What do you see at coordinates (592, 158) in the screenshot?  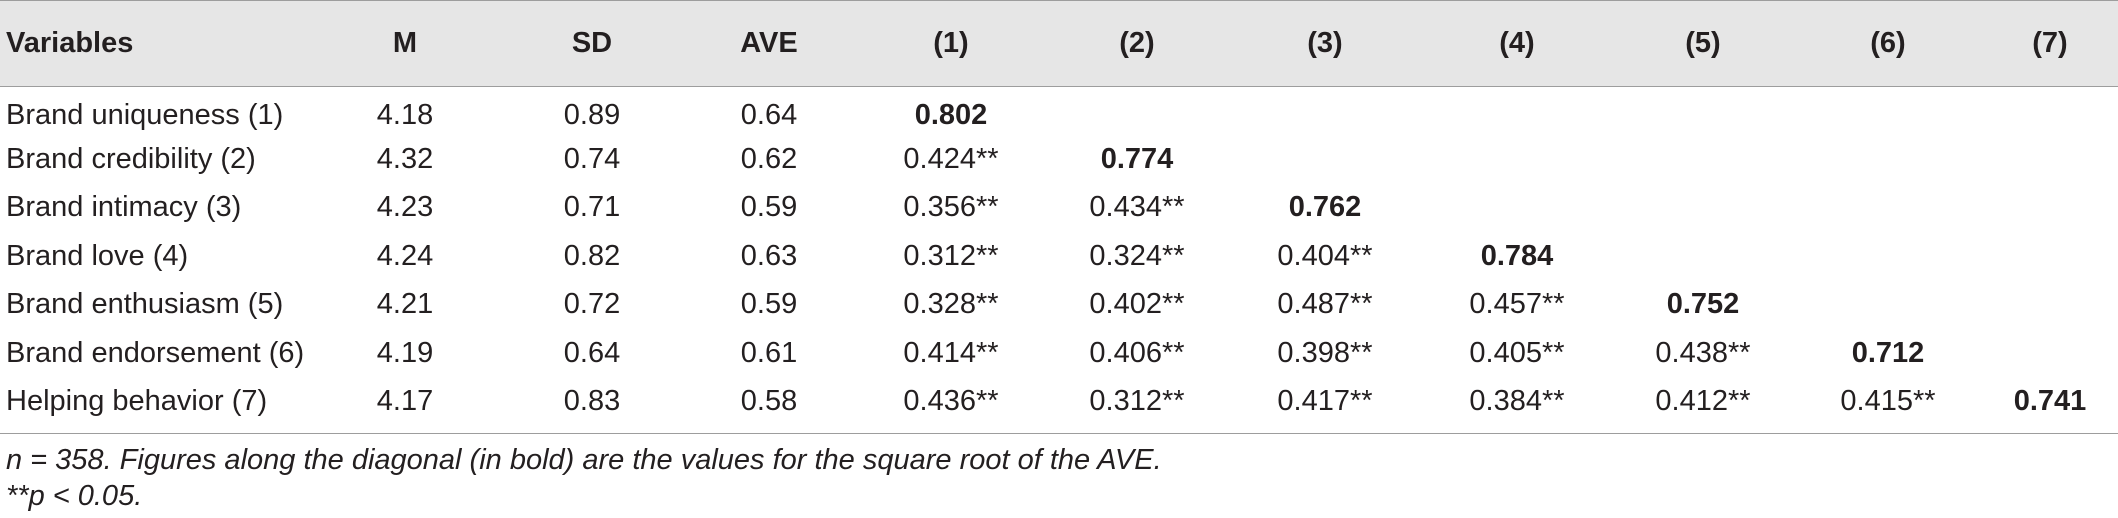 I see `cell-sd: 0.74` at bounding box center [592, 158].